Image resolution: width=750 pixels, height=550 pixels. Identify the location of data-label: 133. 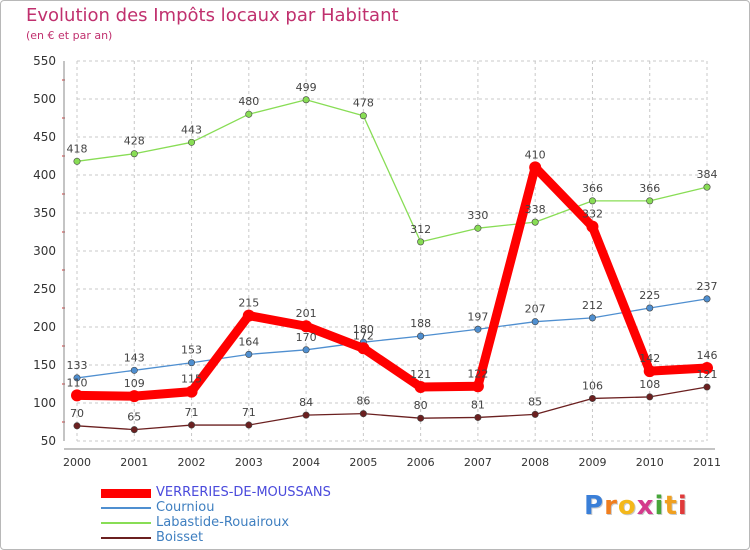
(77, 365).